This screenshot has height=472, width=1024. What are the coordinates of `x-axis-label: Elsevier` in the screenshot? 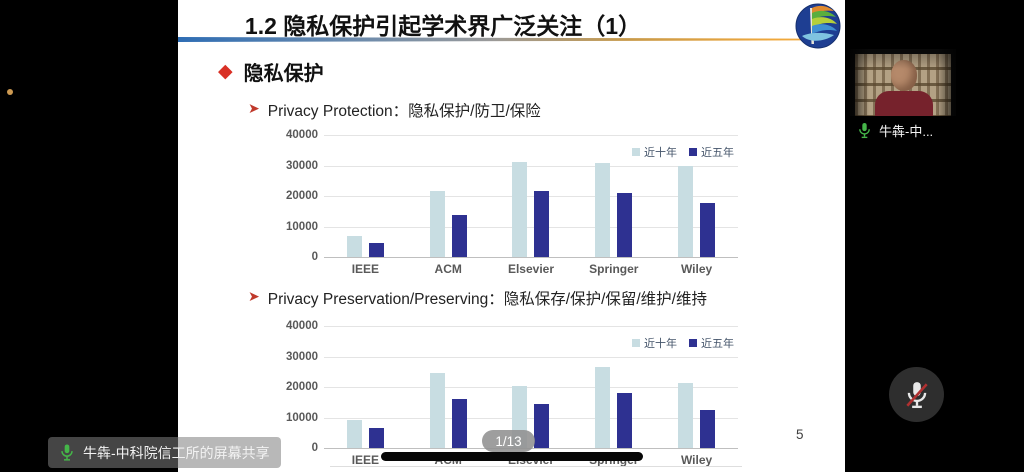 It's located at (531, 269).